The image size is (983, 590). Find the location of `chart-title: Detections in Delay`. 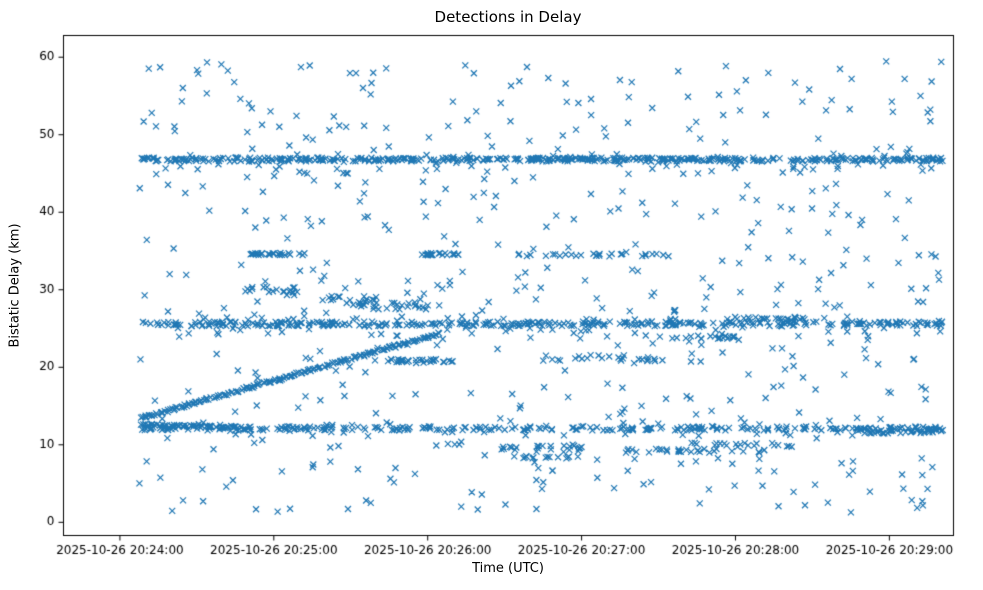

chart-title: Detections in Delay is located at coordinates (508, 17).